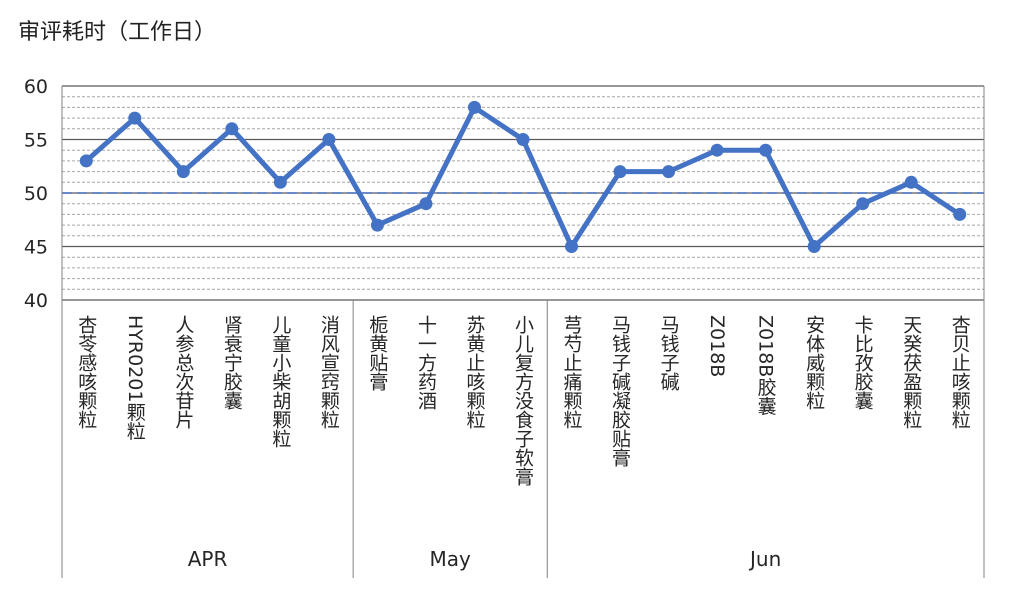  What do you see at coordinates (208, 559) in the screenshot?
I see `group-label-apr: APR` at bounding box center [208, 559].